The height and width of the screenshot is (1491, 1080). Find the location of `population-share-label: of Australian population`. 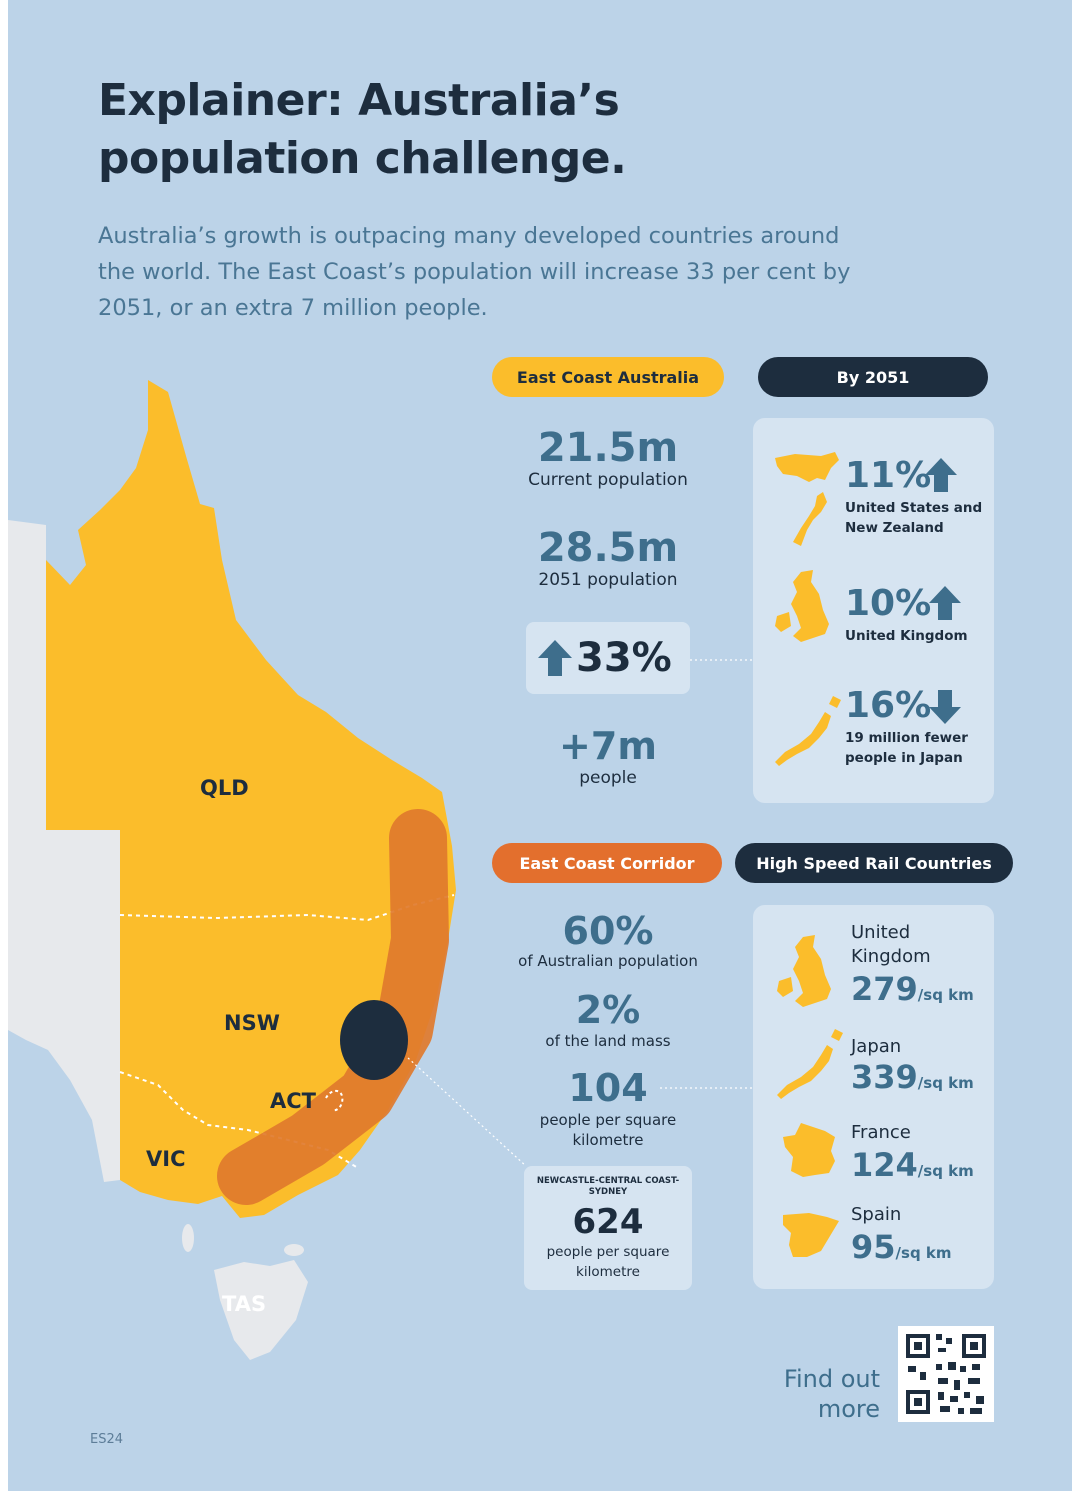

population-share-label: of Australian population is located at coordinates (608, 961).